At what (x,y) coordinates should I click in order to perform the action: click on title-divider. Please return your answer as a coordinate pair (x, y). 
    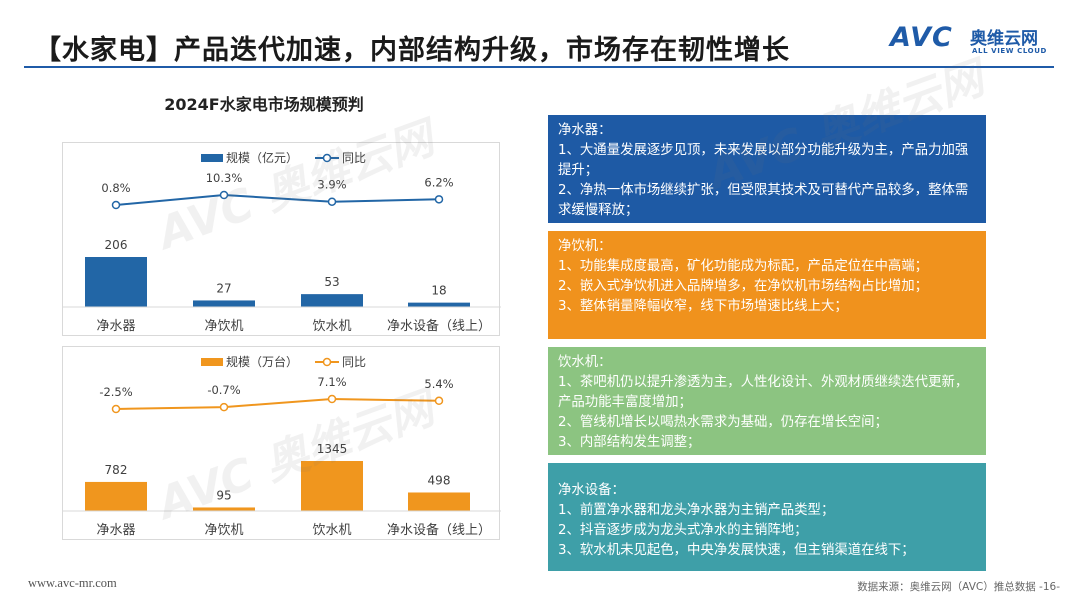
    Looking at the image, I should click on (539, 67).